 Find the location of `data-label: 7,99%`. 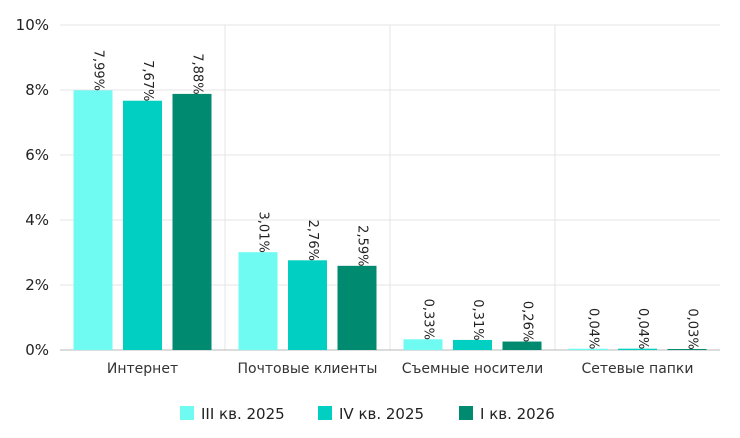

data-label: 7,99% is located at coordinates (98, 70).